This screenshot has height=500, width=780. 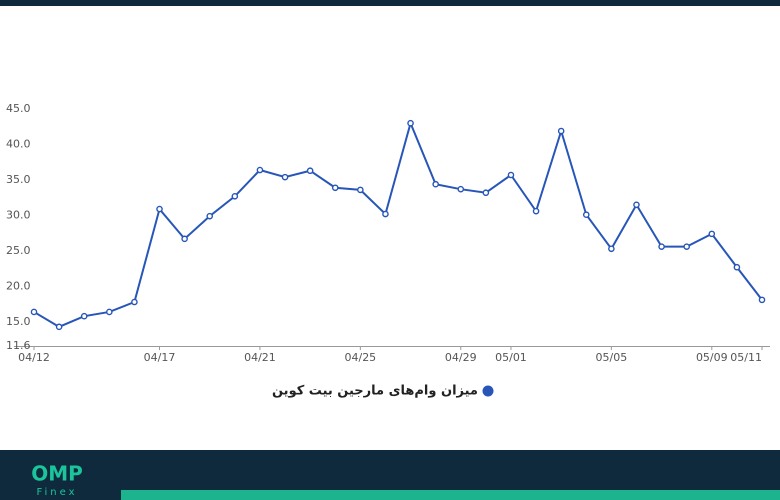 What do you see at coordinates (34, 357) in the screenshot?
I see `x-tick-label: 04/12` at bounding box center [34, 357].